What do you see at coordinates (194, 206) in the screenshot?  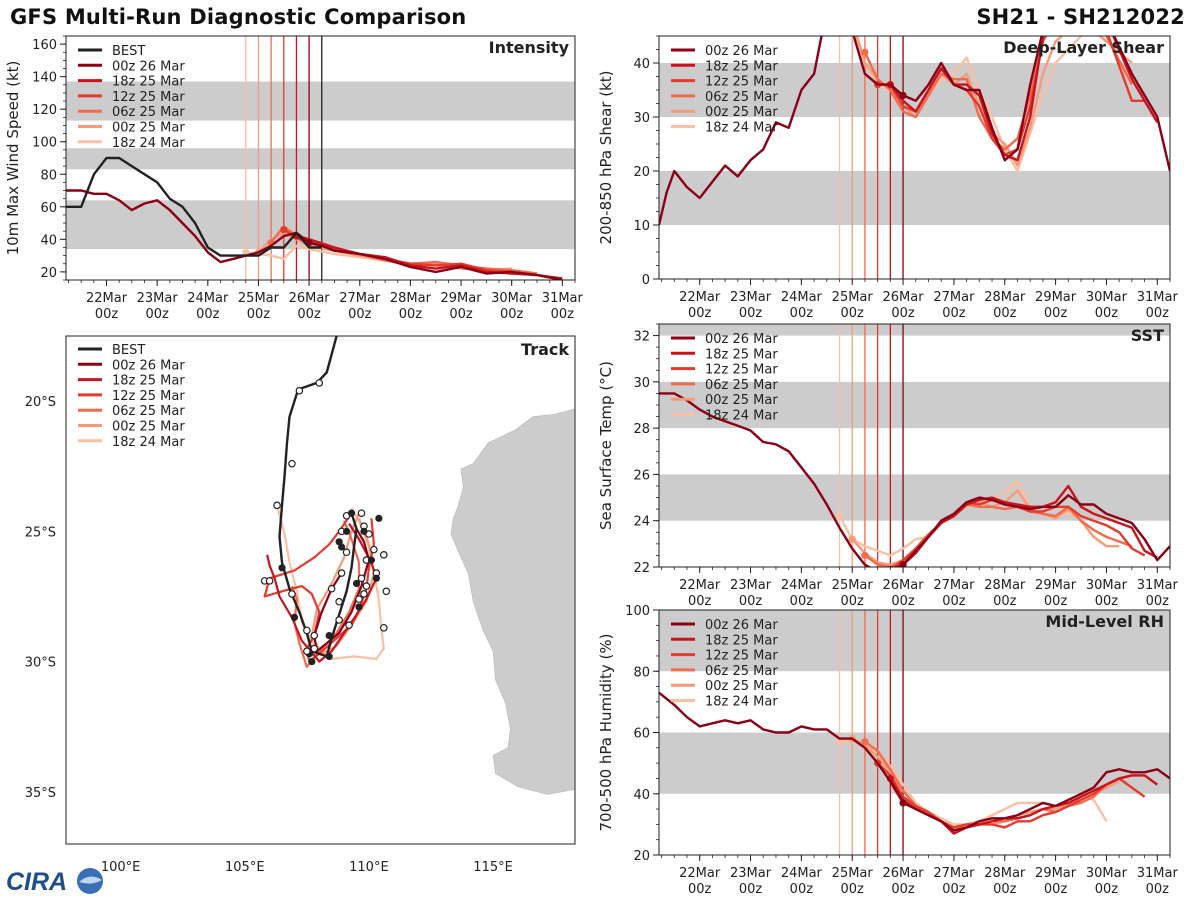 I see `series-line-best` at bounding box center [194, 206].